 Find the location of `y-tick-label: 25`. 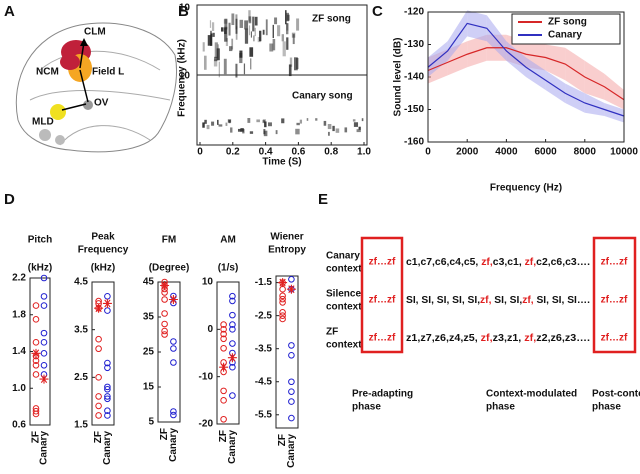

y-tick-label: 25 is located at coordinates (149, 352).